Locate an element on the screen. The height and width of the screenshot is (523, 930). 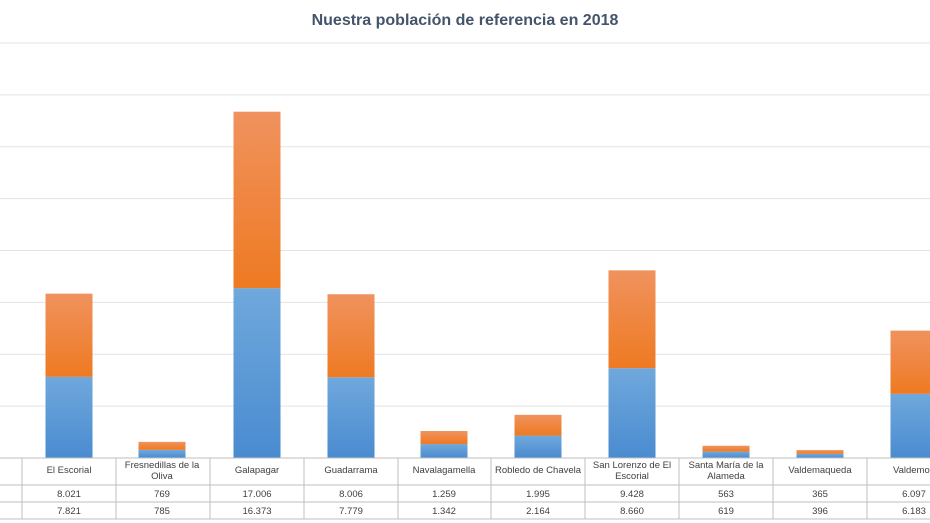
data-label: 365 is located at coordinates (820, 494).